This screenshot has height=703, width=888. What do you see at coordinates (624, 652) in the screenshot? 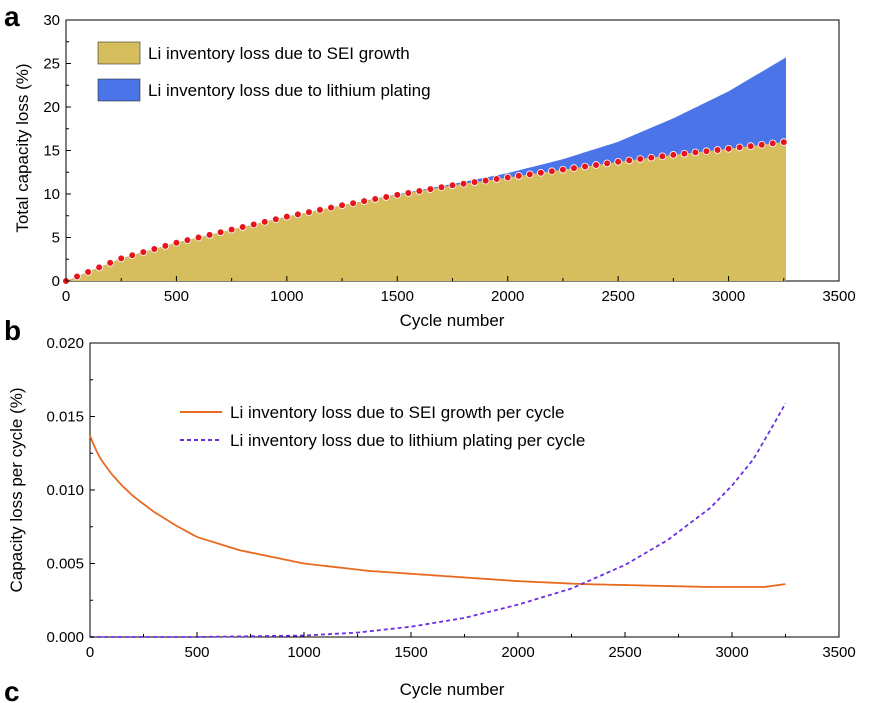
I see `chart-b-x-tick-label: 2500` at bounding box center [624, 652].